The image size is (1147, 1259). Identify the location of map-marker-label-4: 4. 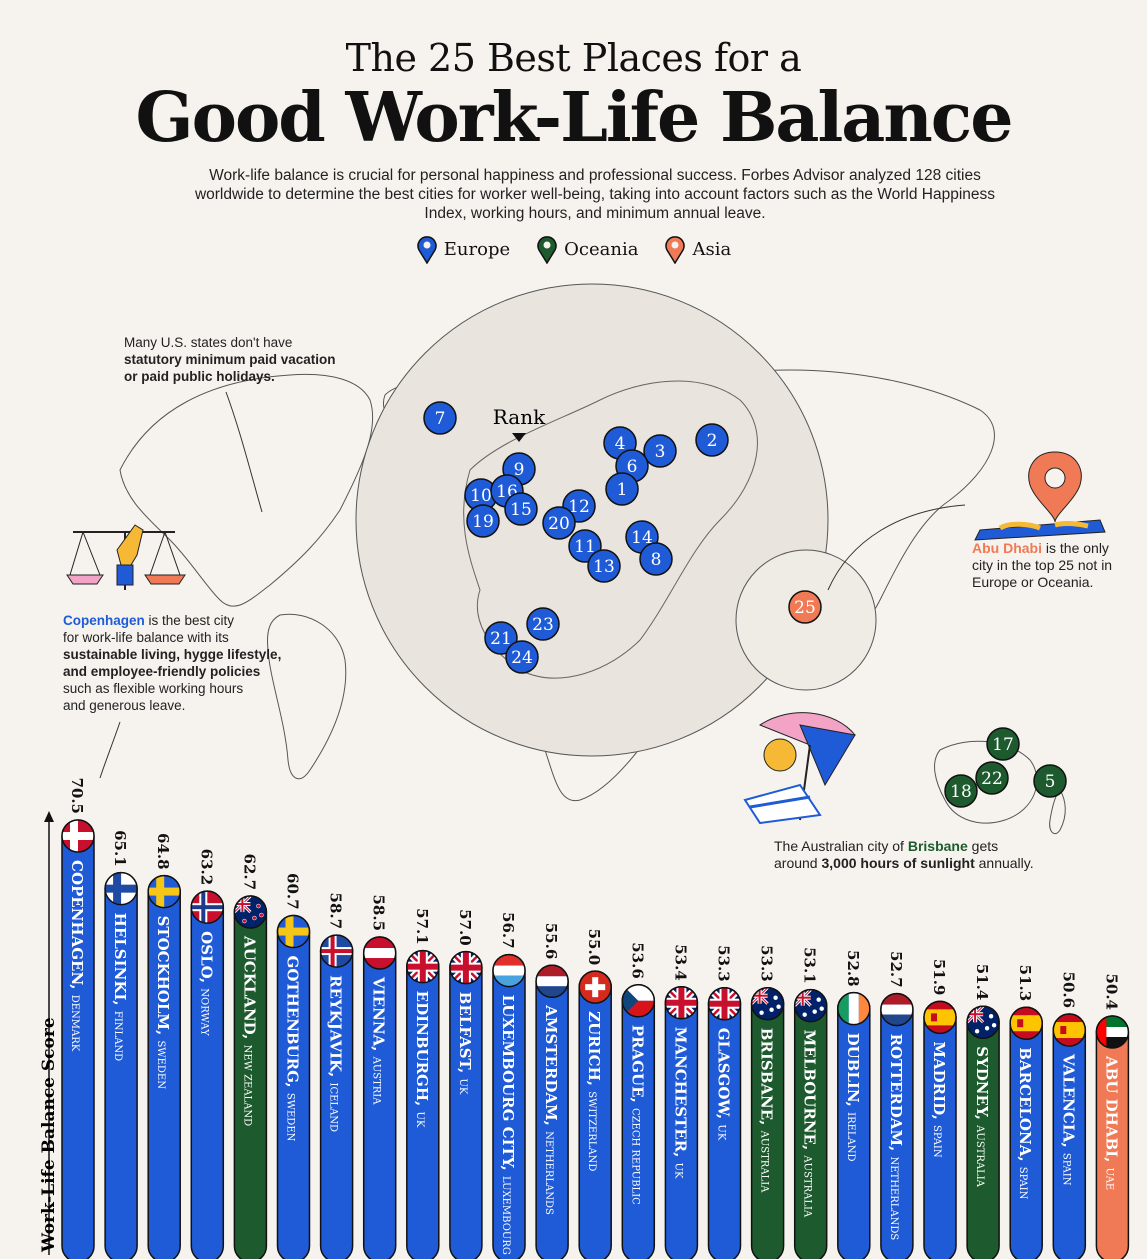
(620, 444).